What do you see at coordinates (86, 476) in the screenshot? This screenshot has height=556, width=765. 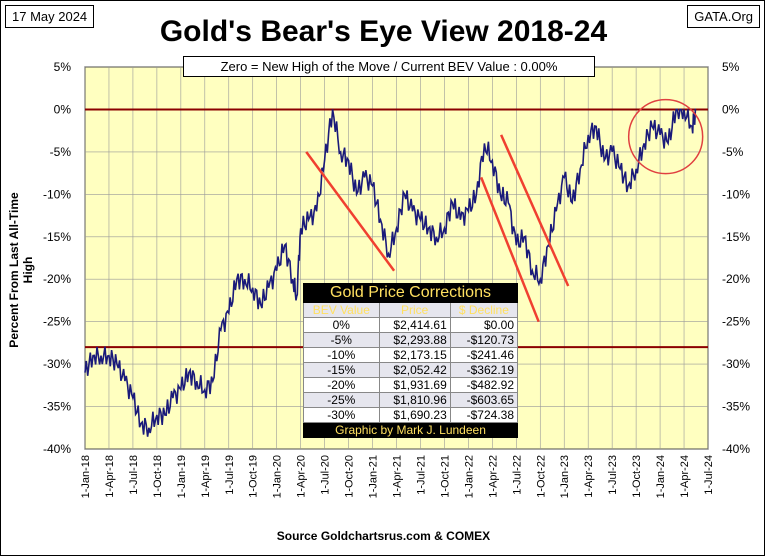 I see `x-tick-label: 1-Jan-18` at bounding box center [86, 476].